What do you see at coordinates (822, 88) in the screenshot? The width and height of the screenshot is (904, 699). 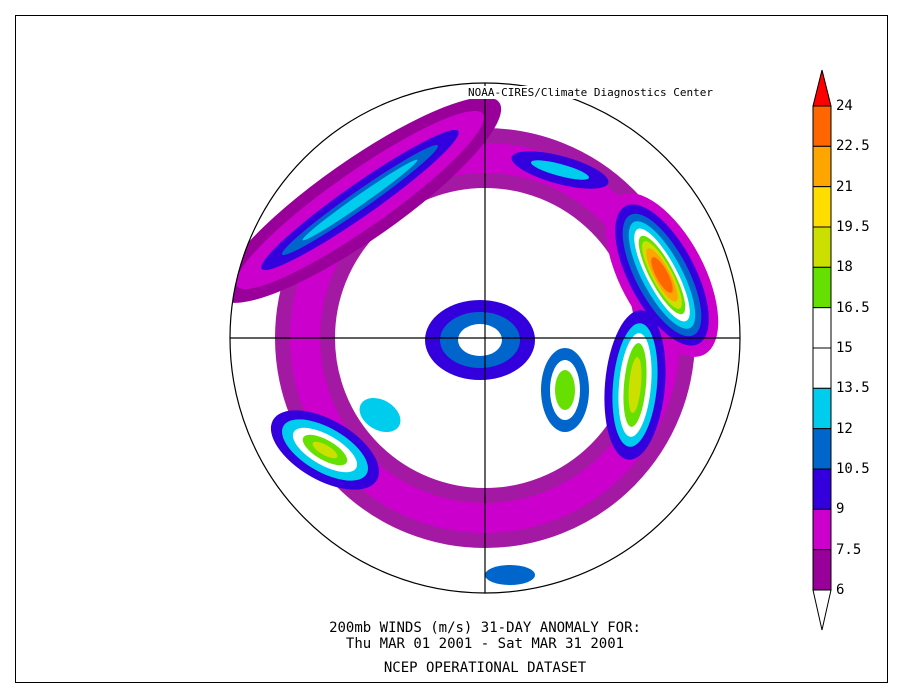 I see `colorbar-arrow-top` at bounding box center [822, 88].